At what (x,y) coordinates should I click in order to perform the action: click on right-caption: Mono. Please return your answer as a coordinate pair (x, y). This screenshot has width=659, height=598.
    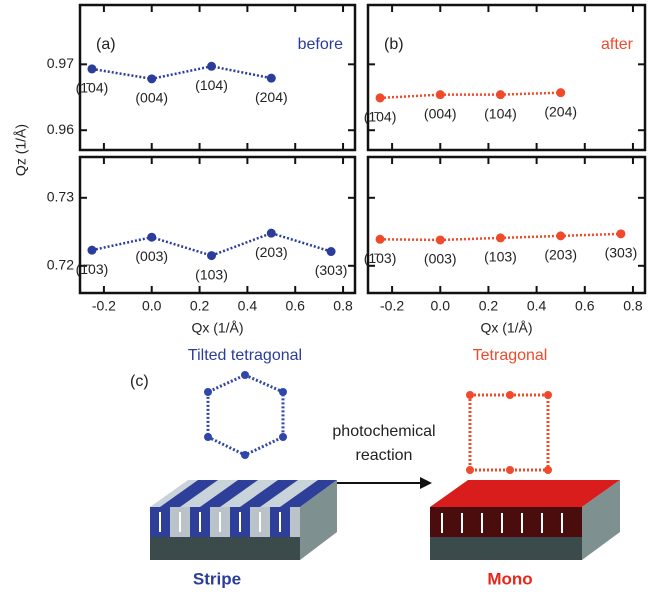
    Looking at the image, I should click on (509, 578).